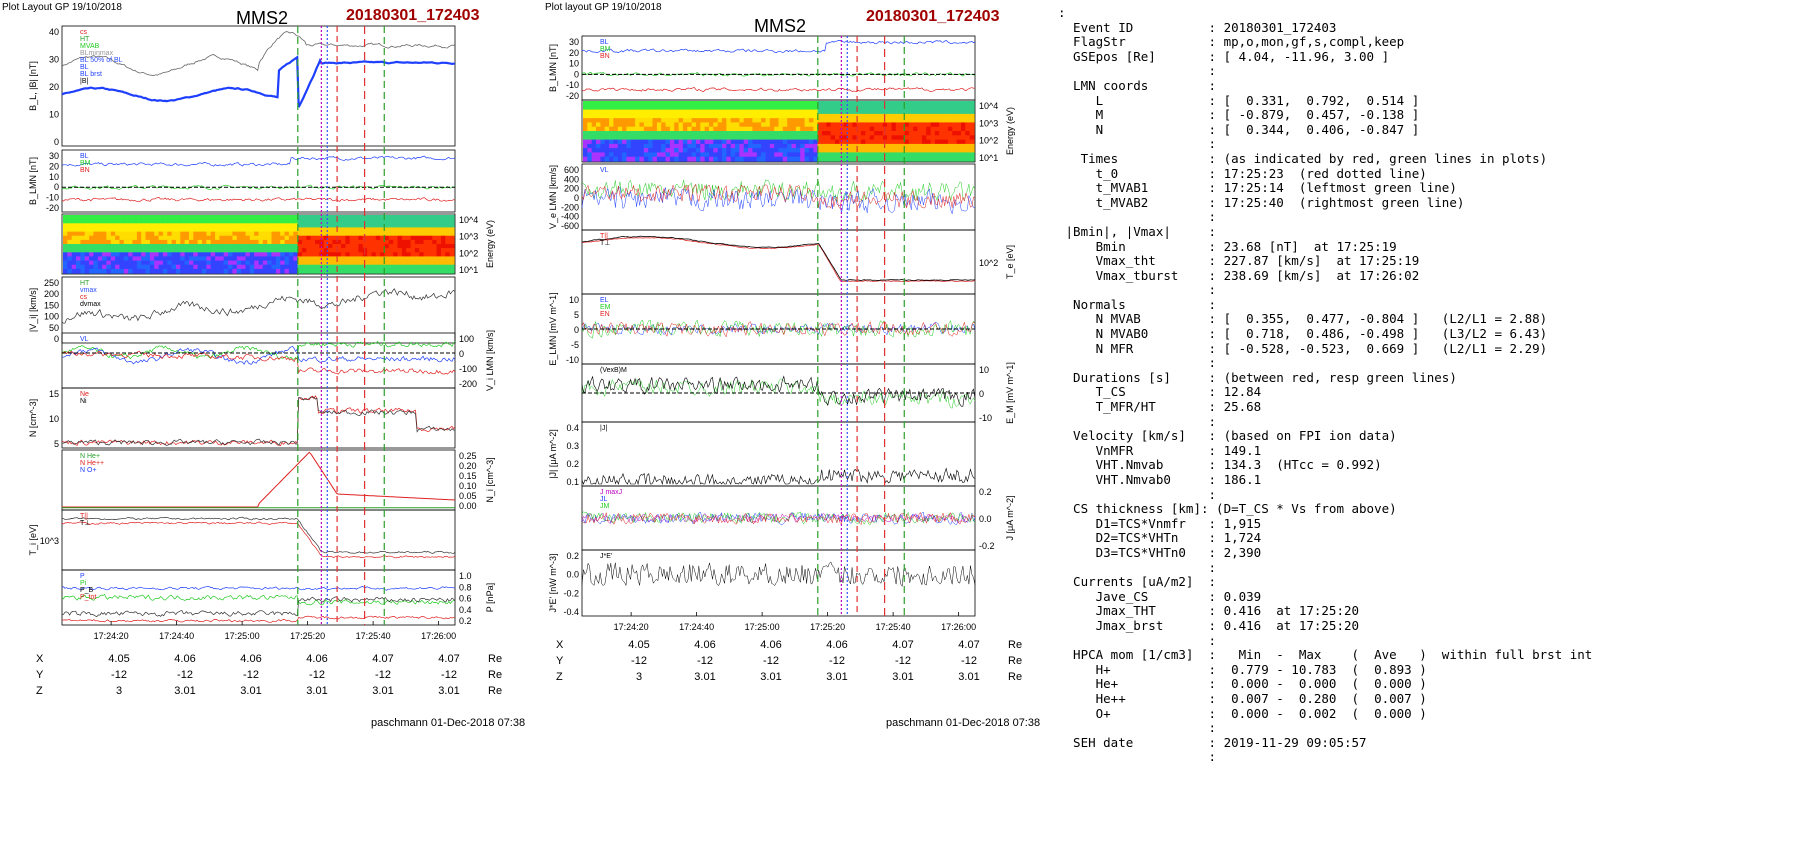 This screenshot has width=1804, height=841. What do you see at coordinates (1160, 538) in the screenshot?
I see `info-line: D2=TCS*VHTn : 1,724` at bounding box center [1160, 538].